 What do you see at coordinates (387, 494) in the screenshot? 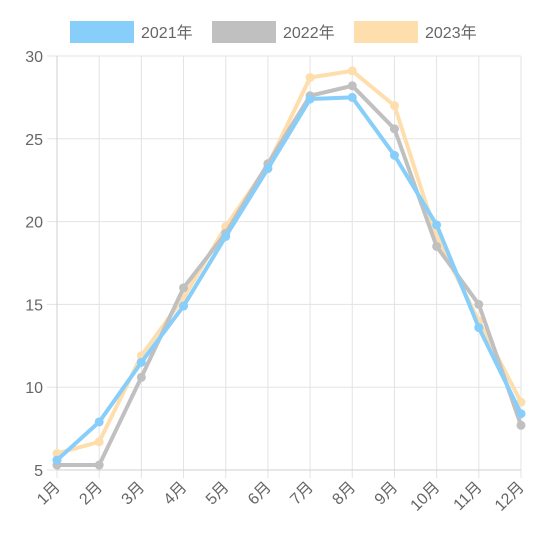
I see `x-tick-label: 9月` at bounding box center [387, 494].